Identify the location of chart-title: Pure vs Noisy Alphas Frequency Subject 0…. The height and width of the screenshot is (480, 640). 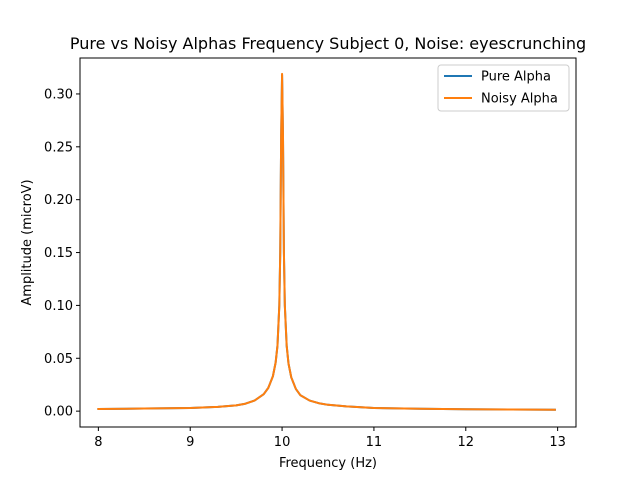
(328, 43).